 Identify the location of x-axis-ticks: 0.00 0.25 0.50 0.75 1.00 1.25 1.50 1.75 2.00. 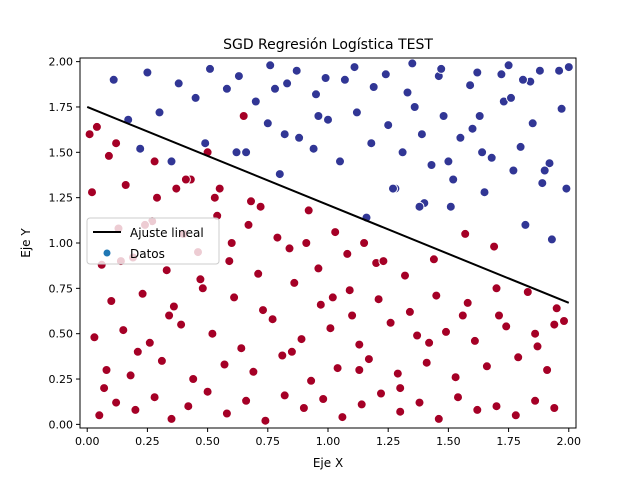
(328, 438).